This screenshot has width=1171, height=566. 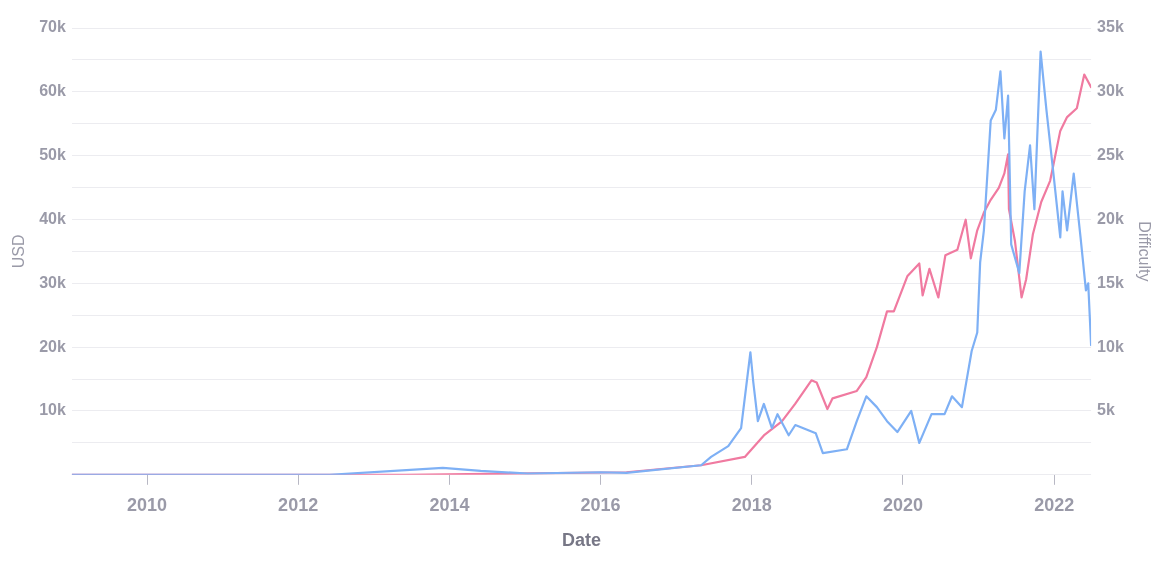 I want to click on y-tick-label: 70k, so click(x=52, y=27).